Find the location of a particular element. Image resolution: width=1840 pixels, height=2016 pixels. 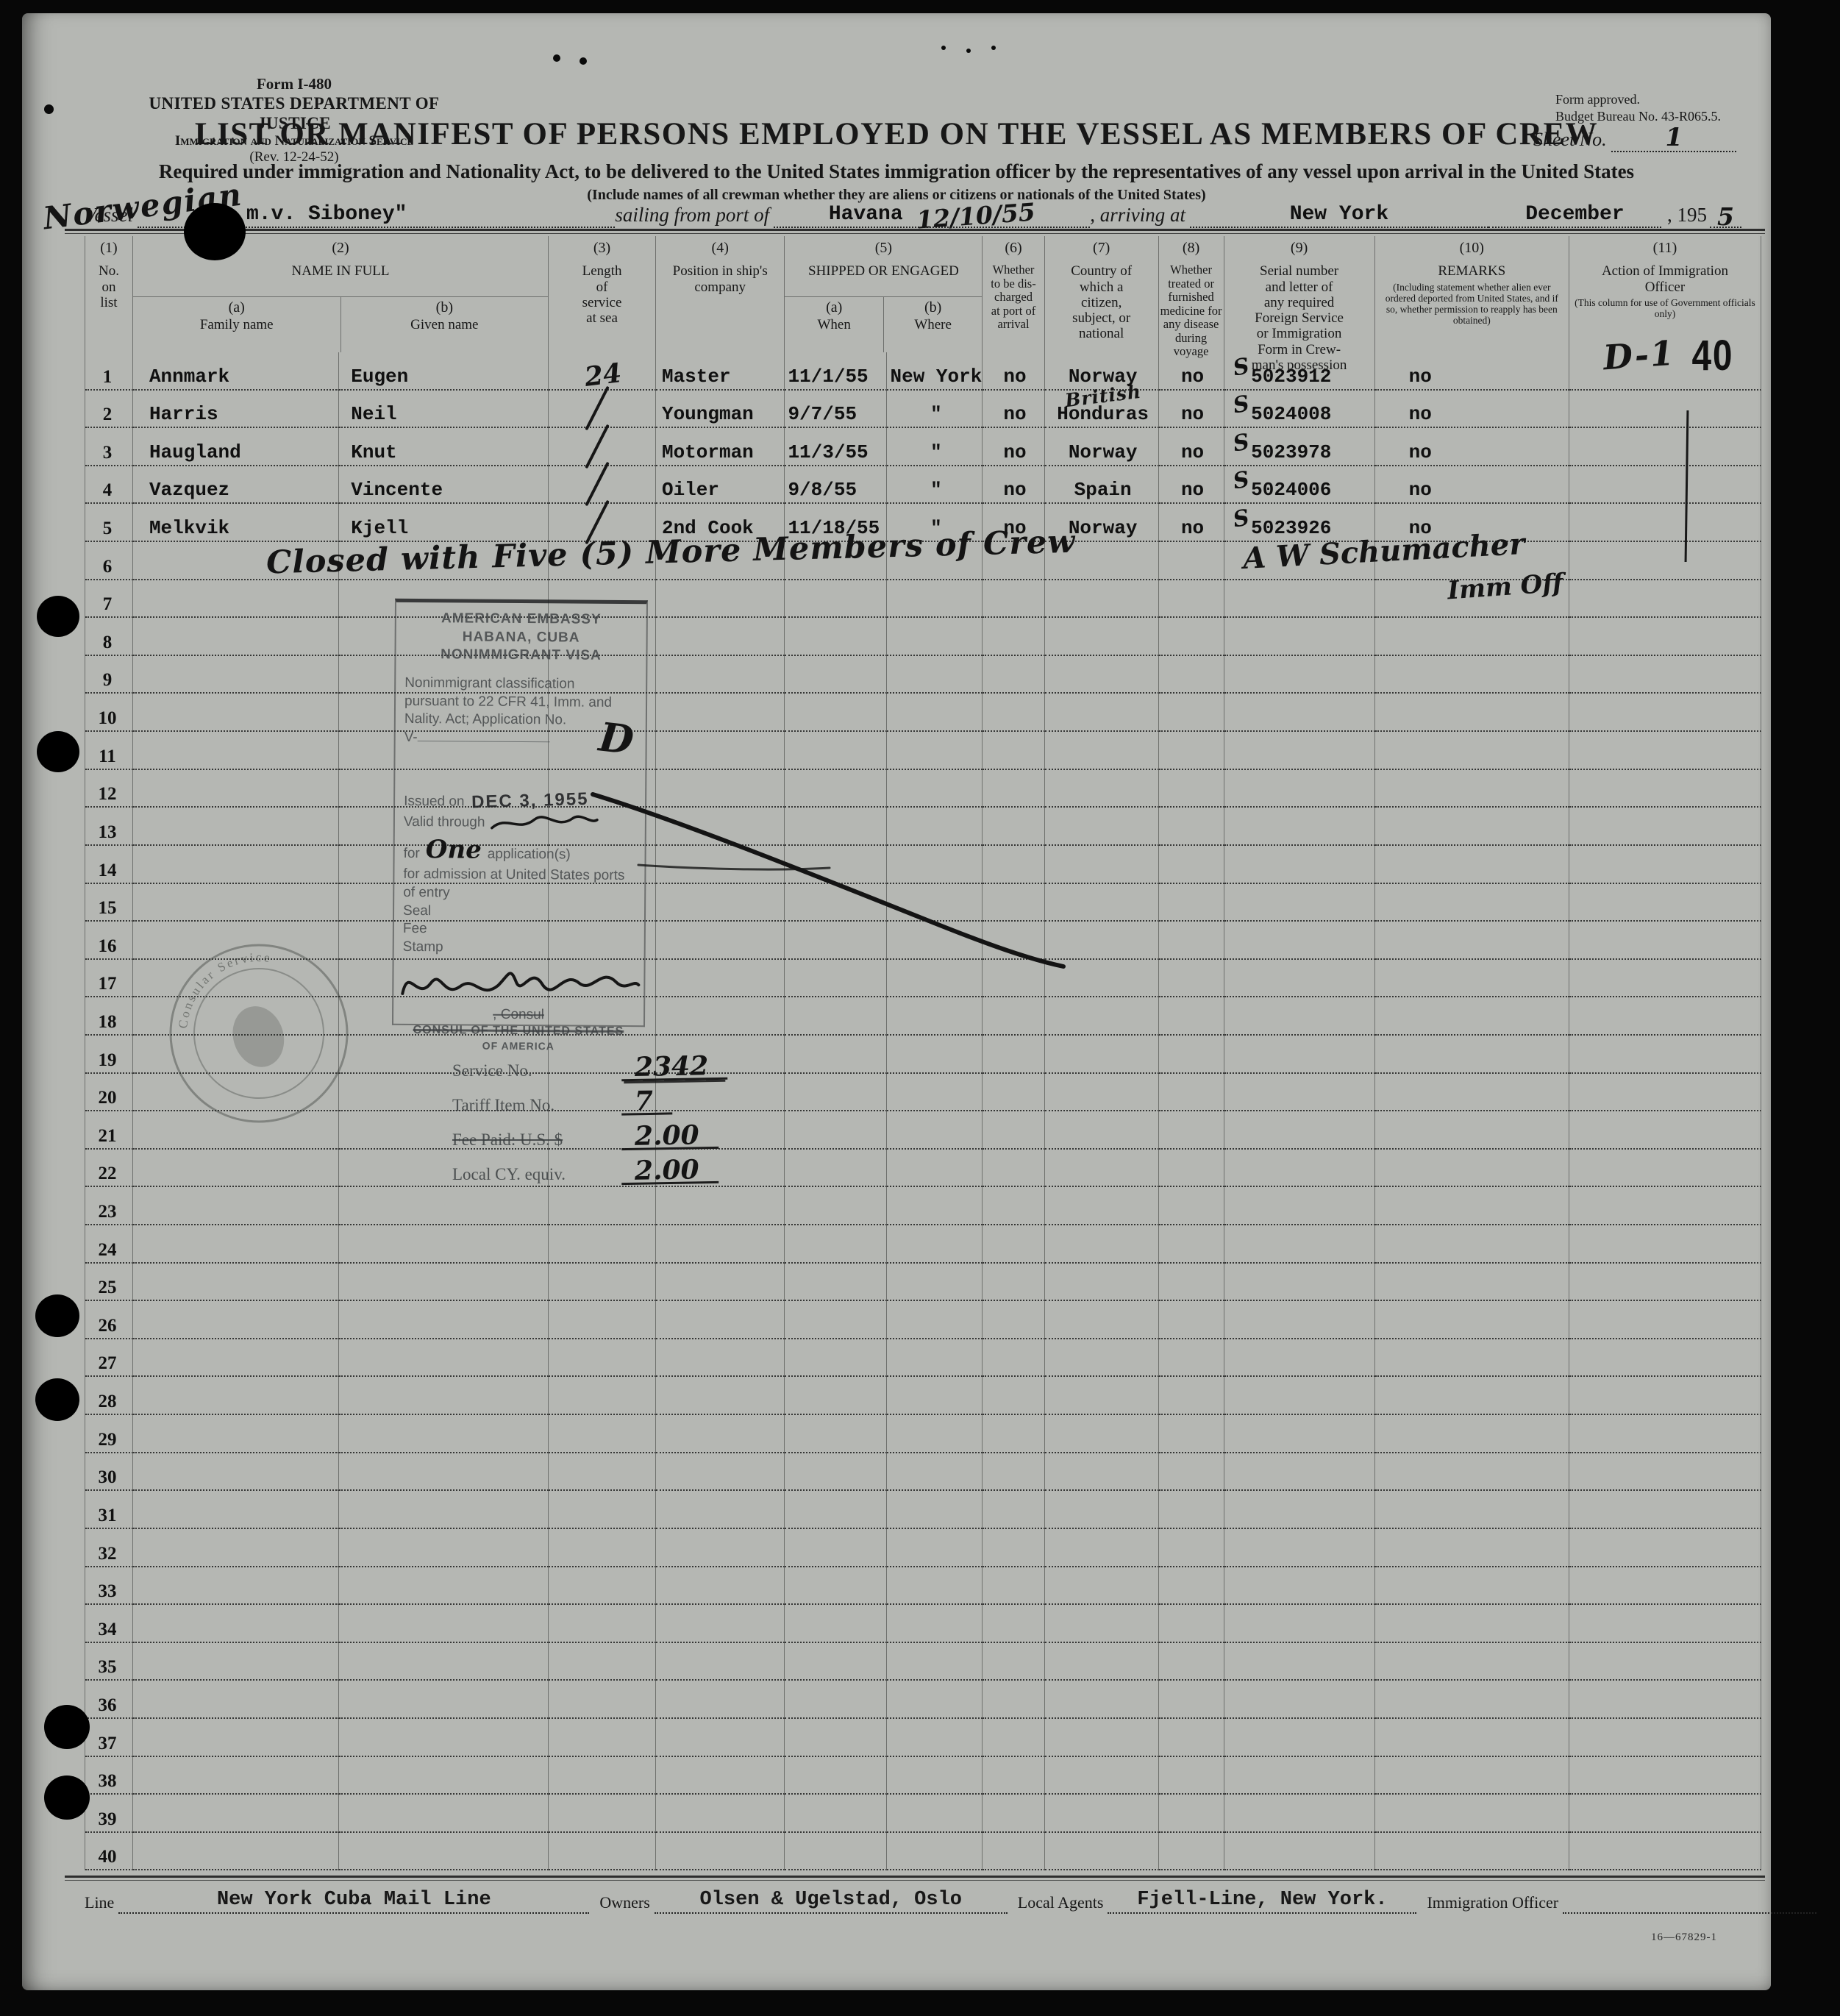

row-number: 24 is located at coordinates (109, 1244).